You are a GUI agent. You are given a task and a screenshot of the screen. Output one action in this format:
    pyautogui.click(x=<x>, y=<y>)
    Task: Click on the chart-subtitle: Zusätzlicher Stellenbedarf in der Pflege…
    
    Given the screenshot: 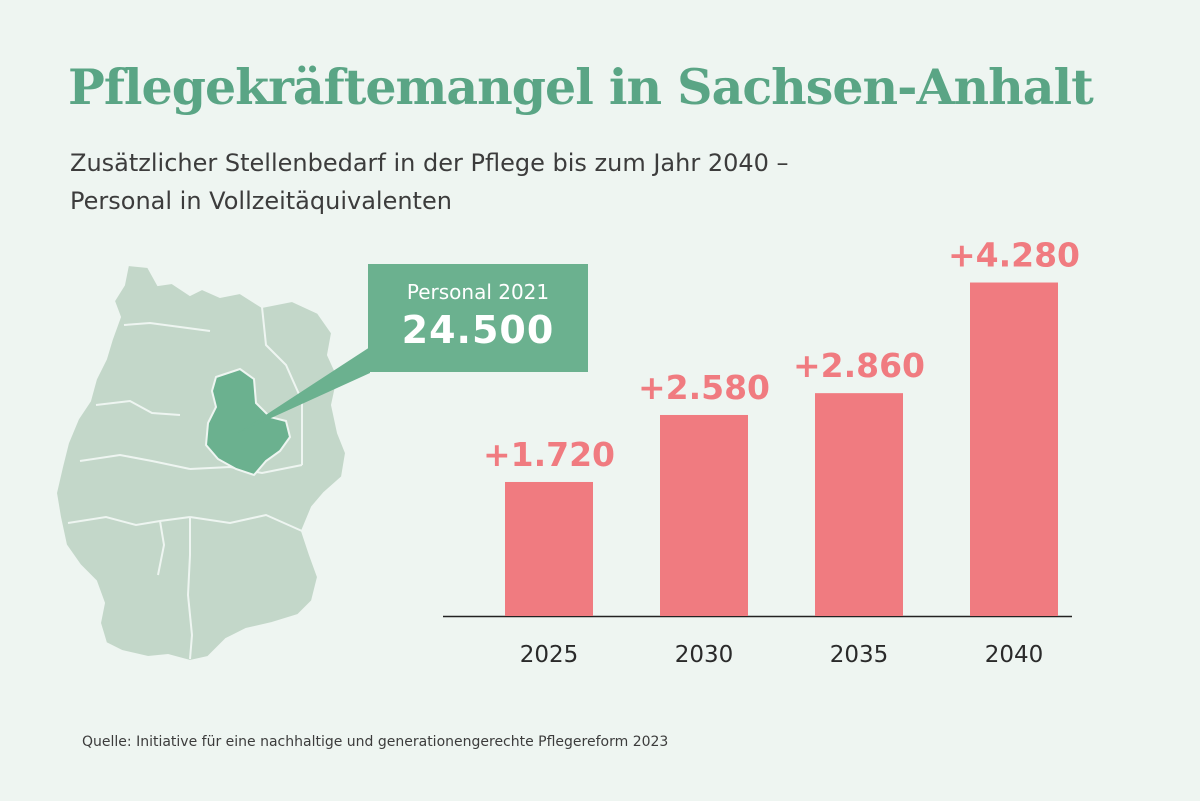 What is the action you would take?
    pyautogui.click(x=480, y=182)
    